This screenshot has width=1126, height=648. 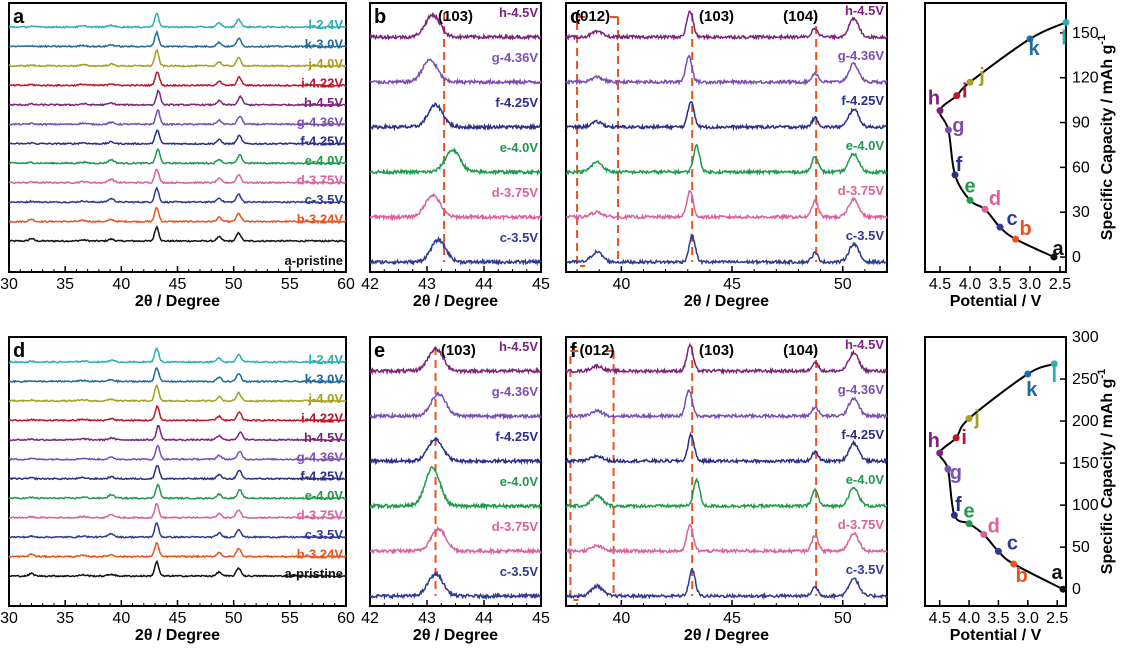 What do you see at coordinates (940, 111) in the screenshot?
I see `state-point-h` at bounding box center [940, 111].